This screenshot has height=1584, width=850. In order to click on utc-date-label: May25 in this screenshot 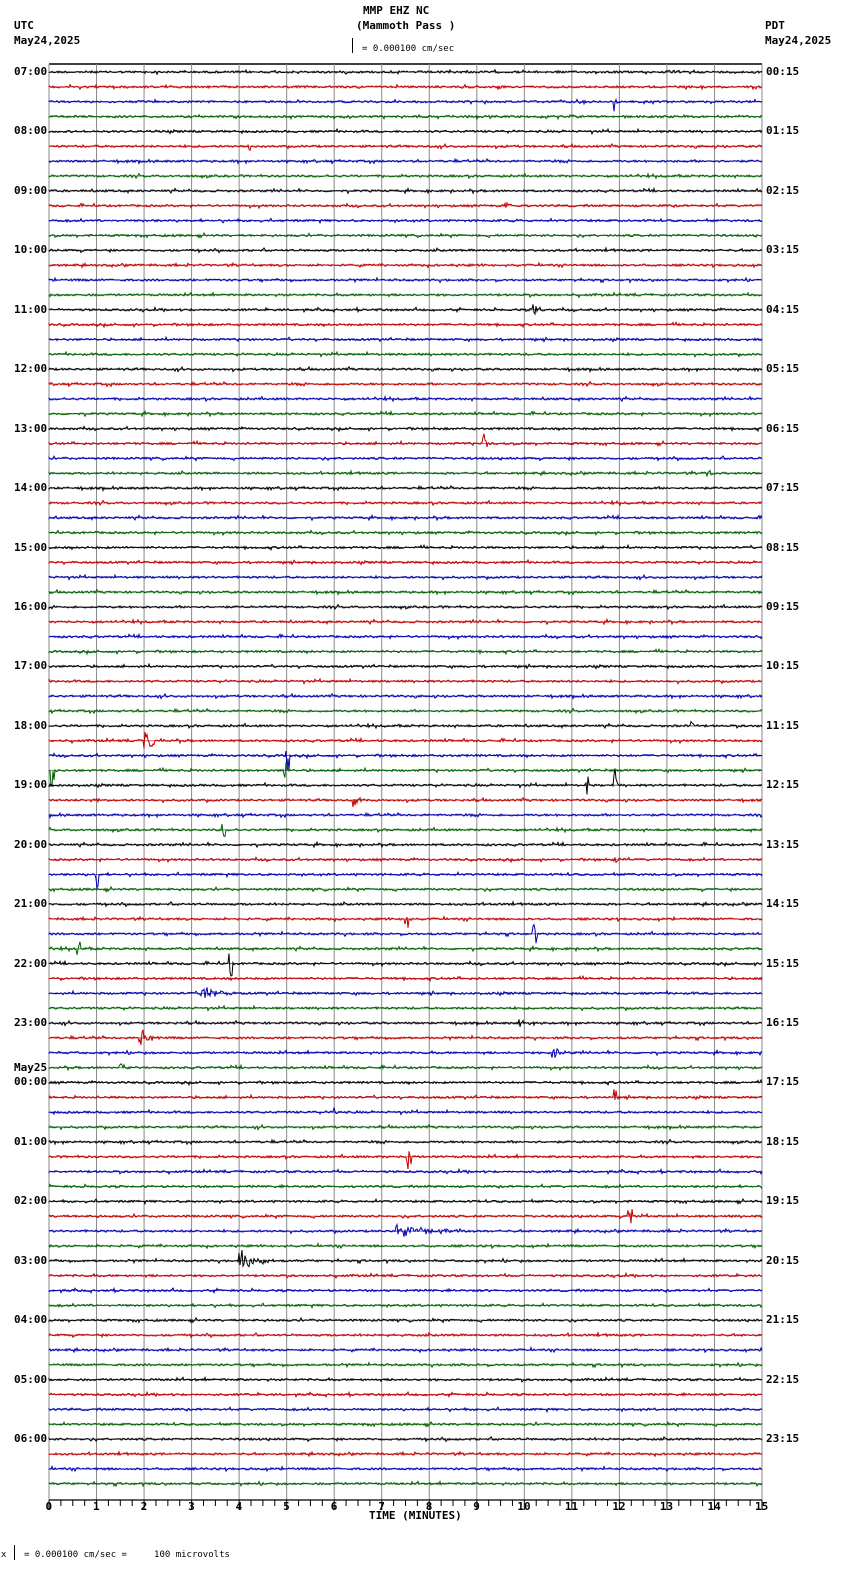, I will do `click(31, 1068)`.